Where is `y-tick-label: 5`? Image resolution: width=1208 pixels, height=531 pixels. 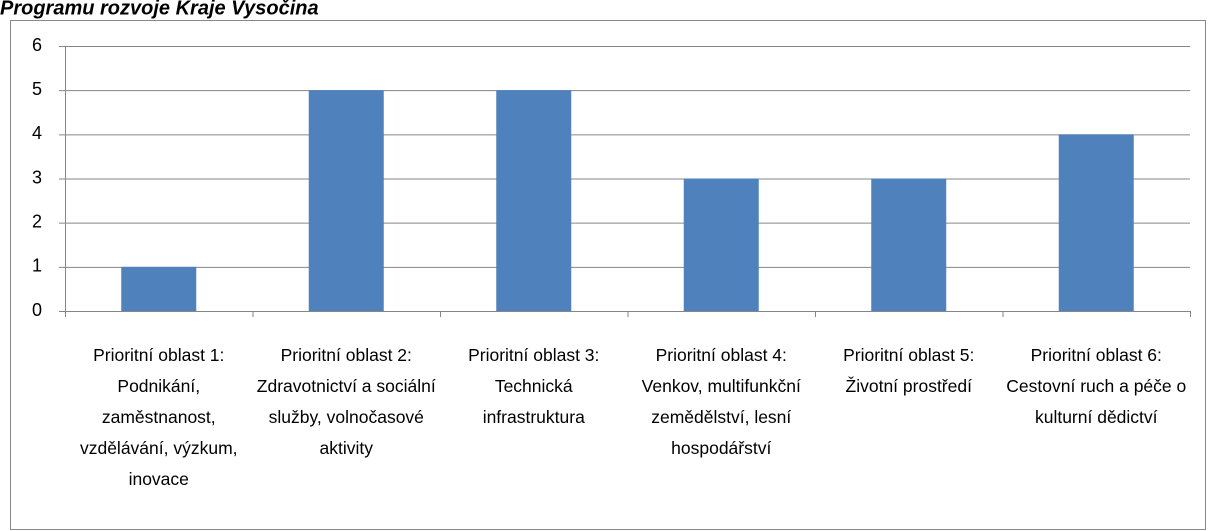 y-tick-label: 5 is located at coordinates (37, 89).